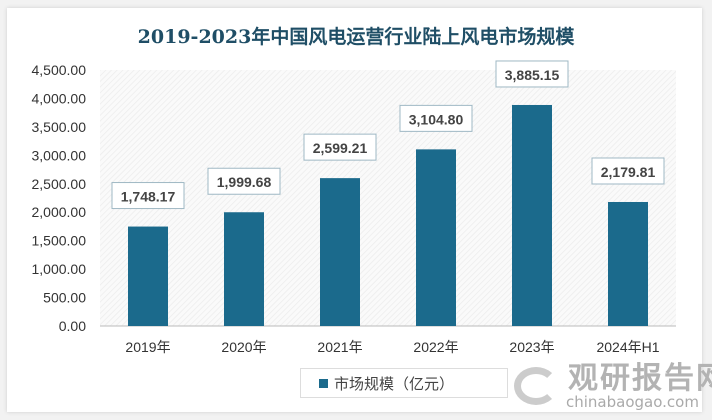  Describe the element at coordinates (339, 347) in the screenshot. I see `x-tick-label: 2021年` at that location.